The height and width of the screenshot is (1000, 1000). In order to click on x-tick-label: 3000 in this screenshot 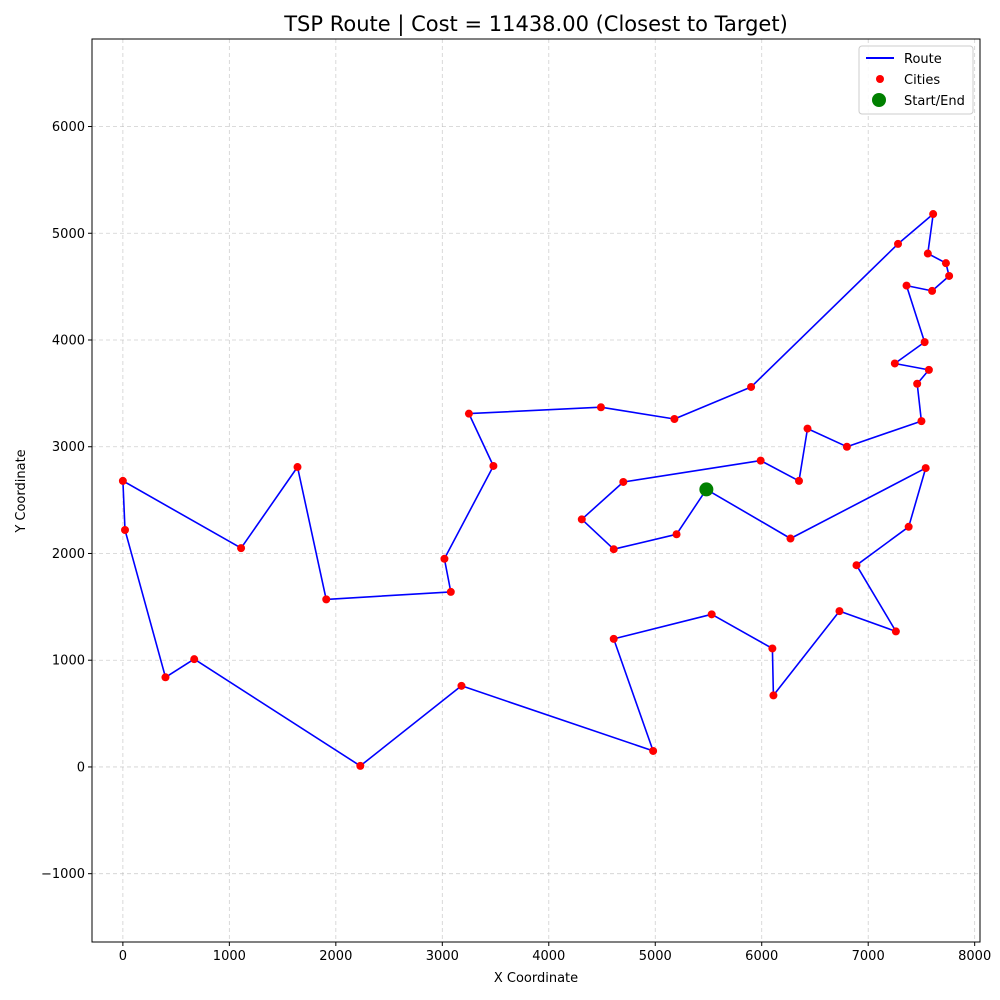, I will do `click(442, 956)`.